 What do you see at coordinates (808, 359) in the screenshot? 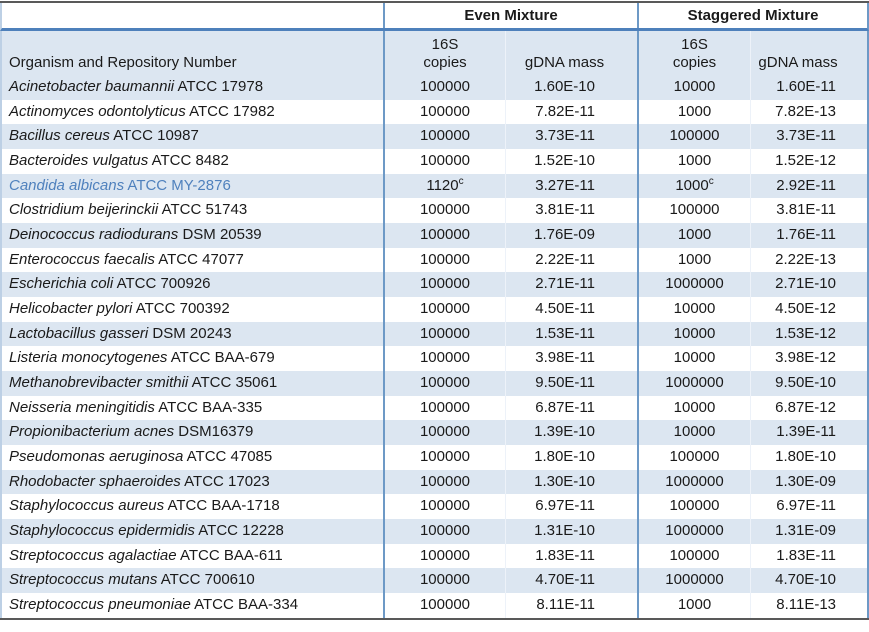
I see `staggered-gdna-mass-cell: 3.98E-12` at bounding box center [808, 359].